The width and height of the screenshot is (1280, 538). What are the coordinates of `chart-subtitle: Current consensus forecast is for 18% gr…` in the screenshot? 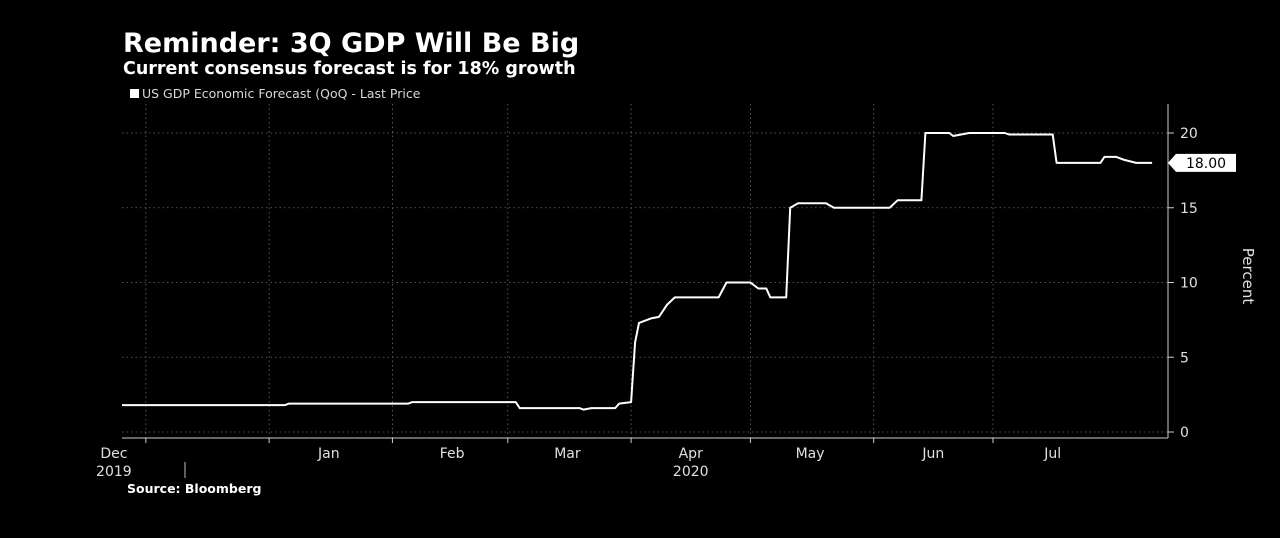 It's located at (349, 69).